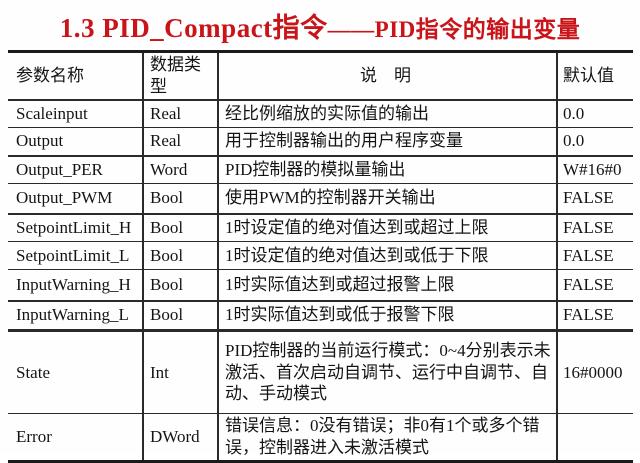  I want to click on param-name: InputWarning_L, so click(75, 316).